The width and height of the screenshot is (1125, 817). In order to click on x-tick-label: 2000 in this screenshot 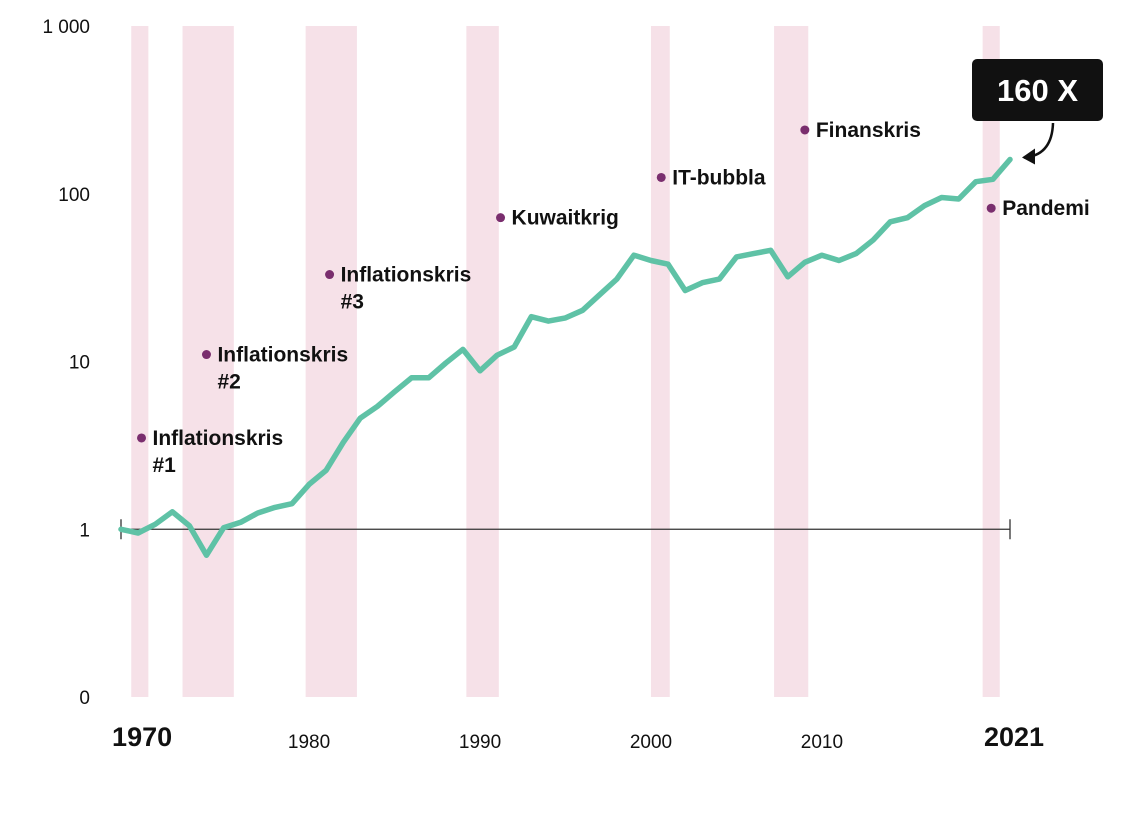, I will do `click(651, 742)`.